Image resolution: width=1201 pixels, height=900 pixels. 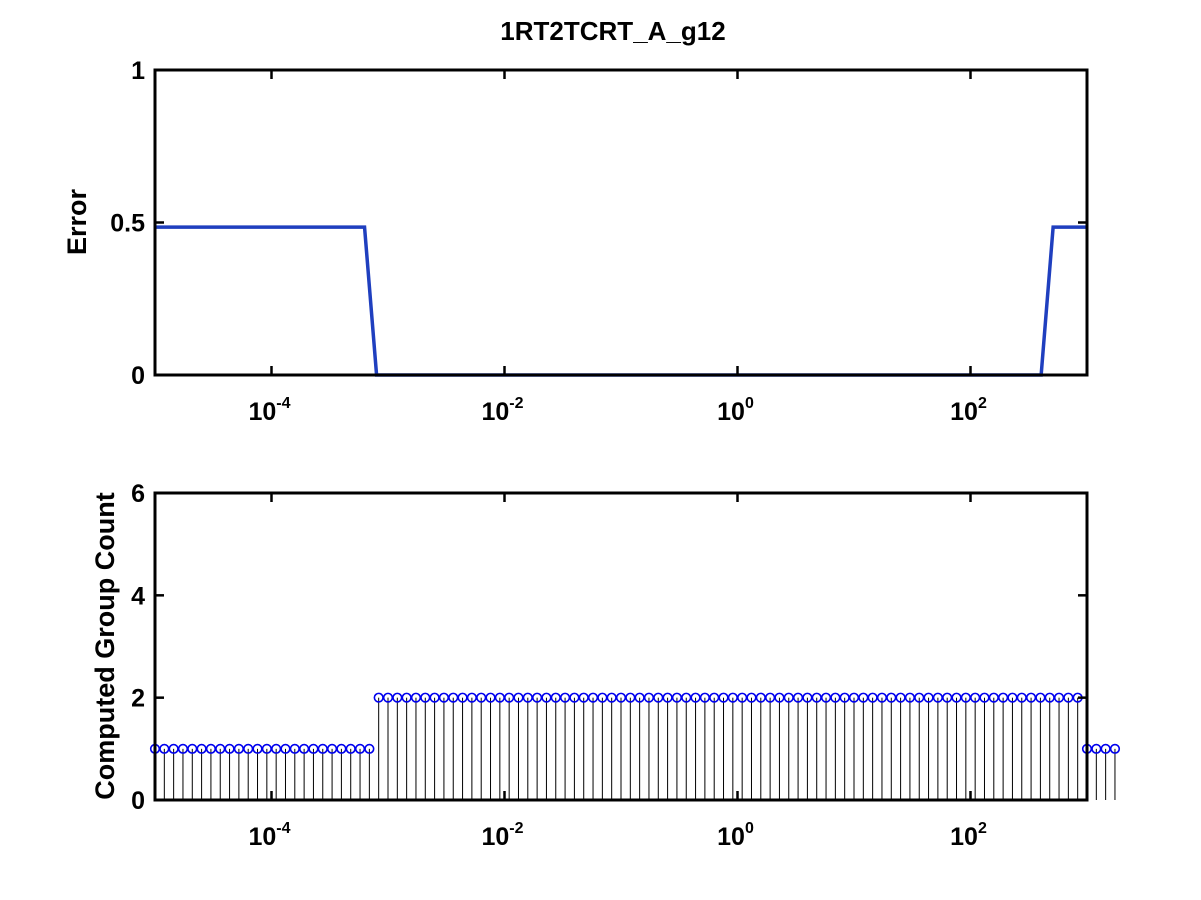 What do you see at coordinates (516, 403) in the screenshot?
I see `error-x-tick-exponent: -2` at bounding box center [516, 403].